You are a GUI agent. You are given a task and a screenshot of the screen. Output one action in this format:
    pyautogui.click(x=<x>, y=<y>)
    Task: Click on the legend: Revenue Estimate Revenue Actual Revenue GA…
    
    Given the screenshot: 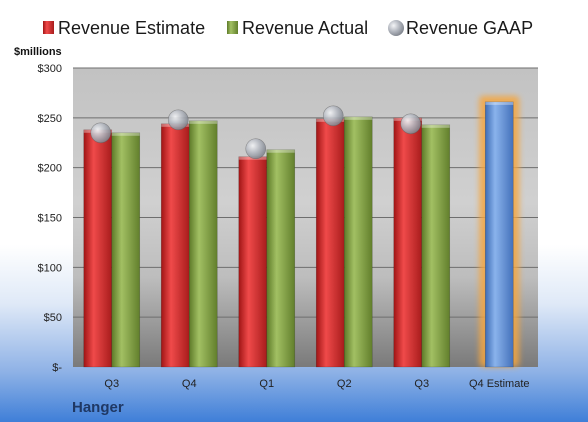 What is the action you would take?
    pyautogui.click(x=288, y=28)
    